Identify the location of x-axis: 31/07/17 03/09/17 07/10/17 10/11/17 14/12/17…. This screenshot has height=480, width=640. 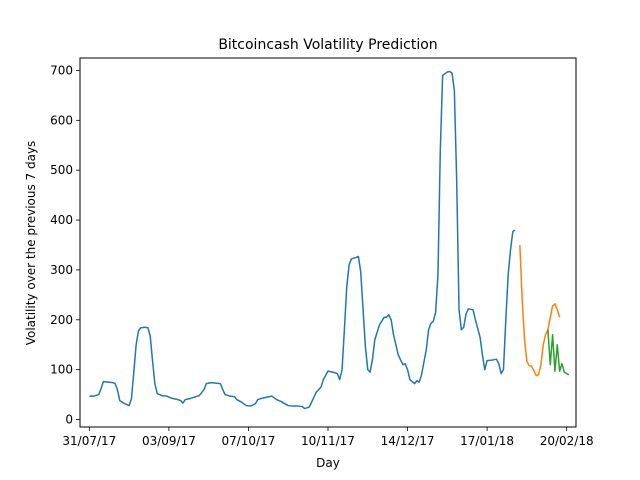
(328, 437).